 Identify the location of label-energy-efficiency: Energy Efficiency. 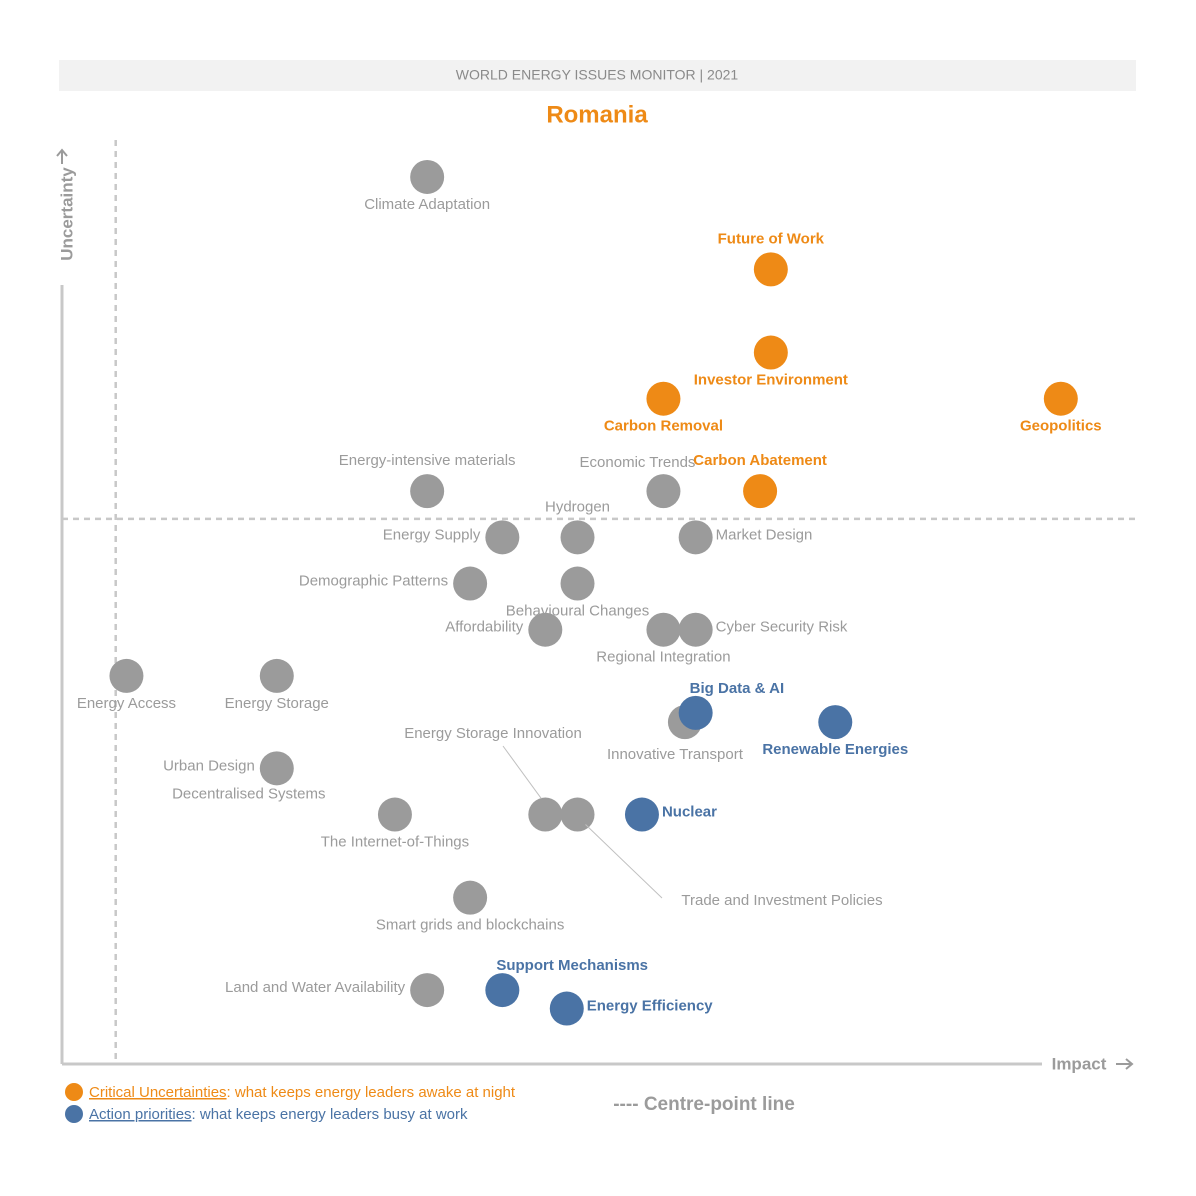
(650, 1006).